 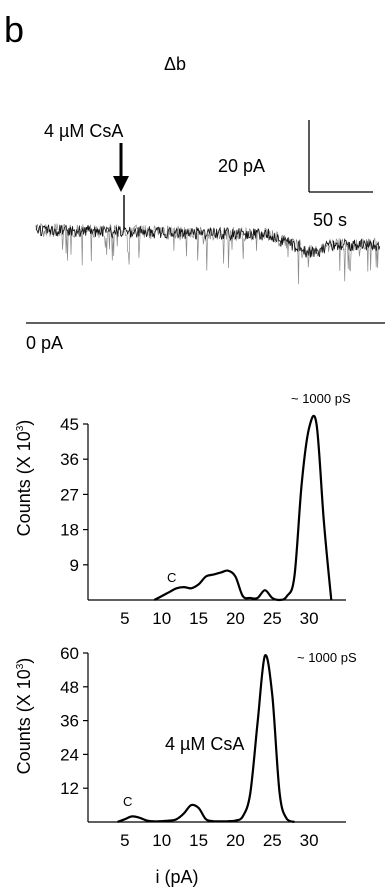 What do you see at coordinates (340, 156) in the screenshot?
I see `scale-bar` at bounding box center [340, 156].